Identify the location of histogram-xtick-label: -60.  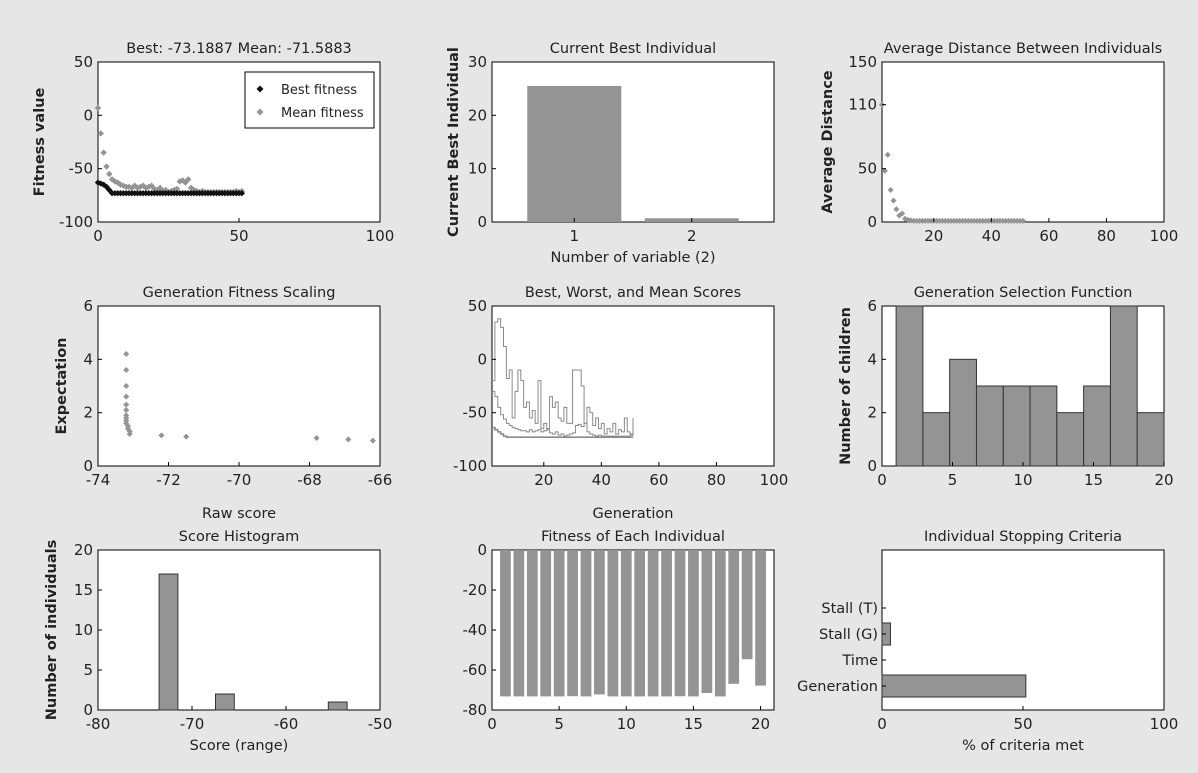
(286, 724).